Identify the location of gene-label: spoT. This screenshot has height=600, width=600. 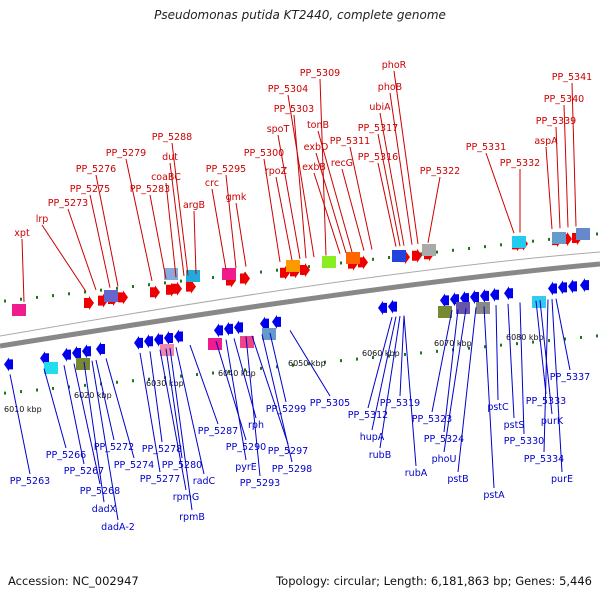
(278, 129).